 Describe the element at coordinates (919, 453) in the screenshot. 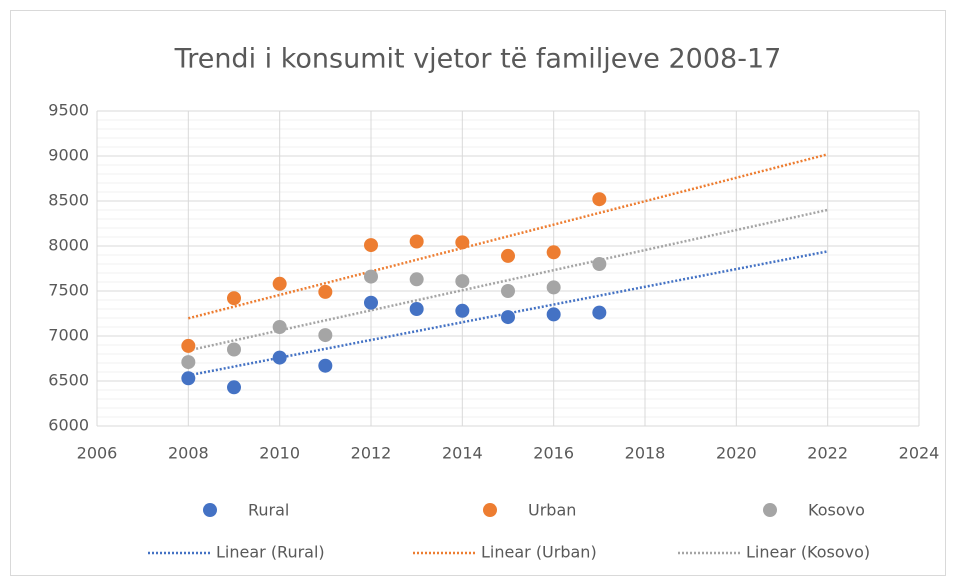

I see `x-tick-label: 2024` at that location.